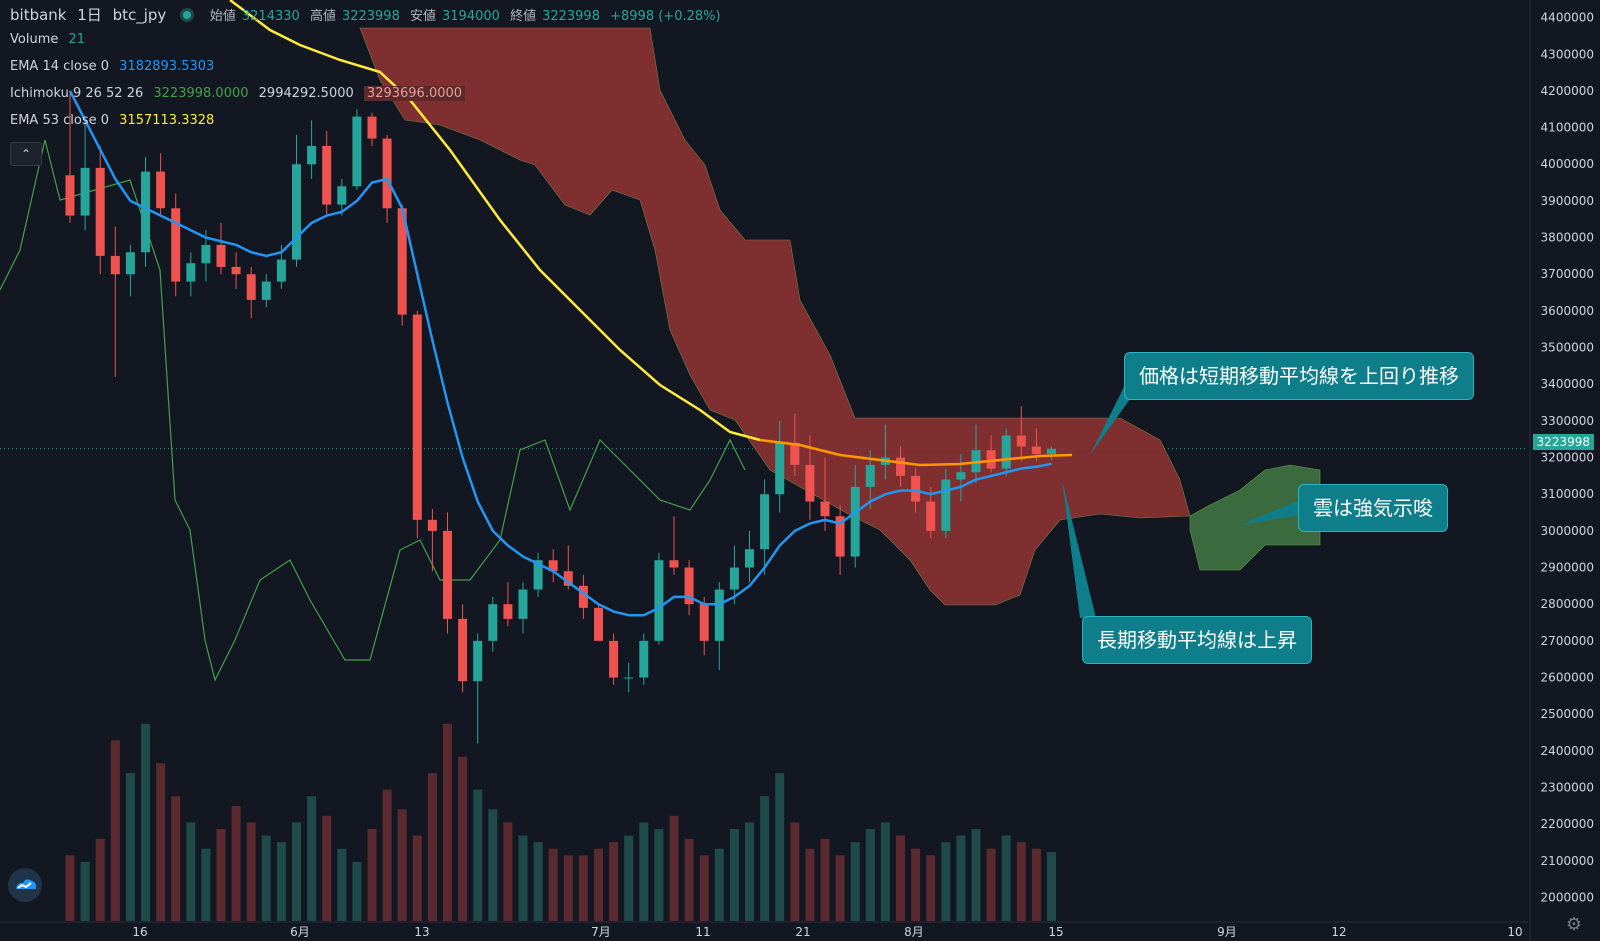  Describe the element at coordinates (1567, 54) in the screenshot. I see `price-tick-label: 4300000` at that location.